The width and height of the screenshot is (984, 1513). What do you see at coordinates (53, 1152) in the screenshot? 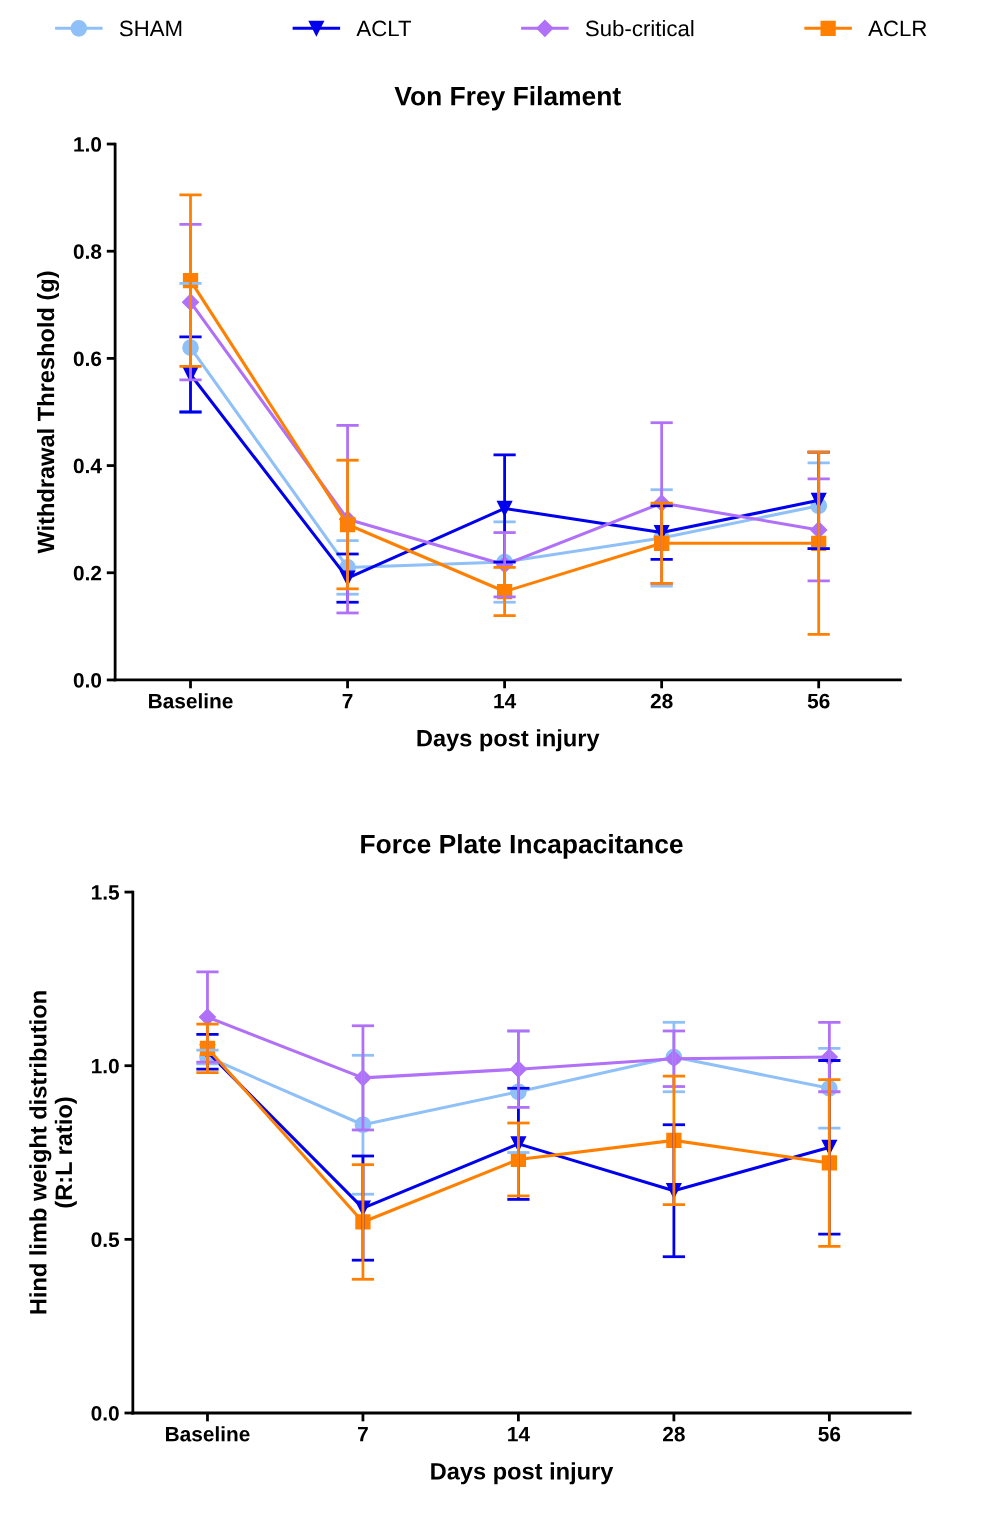
I see `y-axis-title: Hind limb weight distribution (R:L ratio)` at bounding box center [53, 1152].